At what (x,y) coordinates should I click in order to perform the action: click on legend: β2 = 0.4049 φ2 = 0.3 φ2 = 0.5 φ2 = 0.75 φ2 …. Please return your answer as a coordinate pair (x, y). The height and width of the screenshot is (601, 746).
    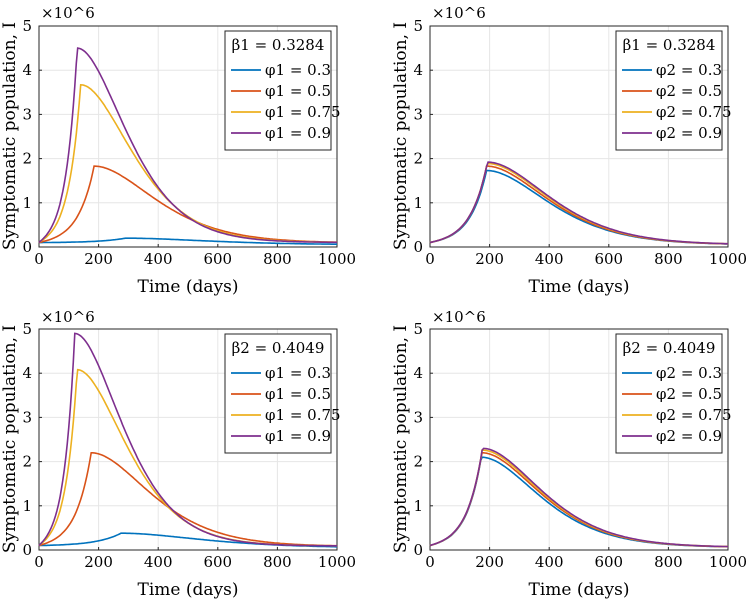
    Looking at the image, I should click on (673, 393).